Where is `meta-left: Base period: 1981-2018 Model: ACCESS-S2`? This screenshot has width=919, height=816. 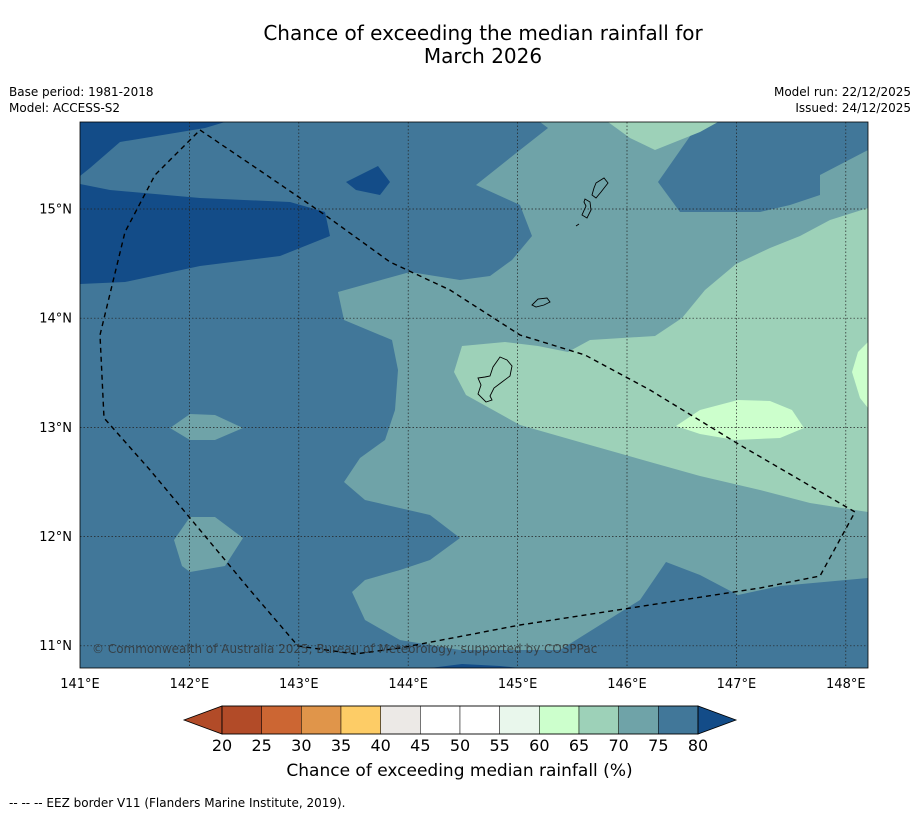 meta-left: Base period: 1981-2018 Model: ACCESS-S2 is located at coordinates (81, 100).